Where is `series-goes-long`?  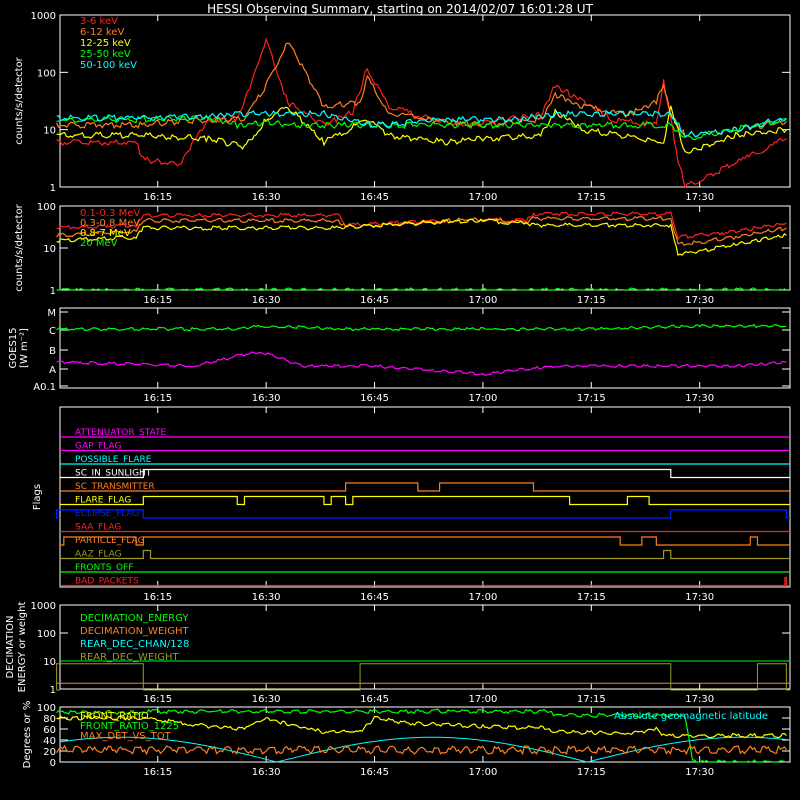 series-goes-long is located at coordinates (421, 327).